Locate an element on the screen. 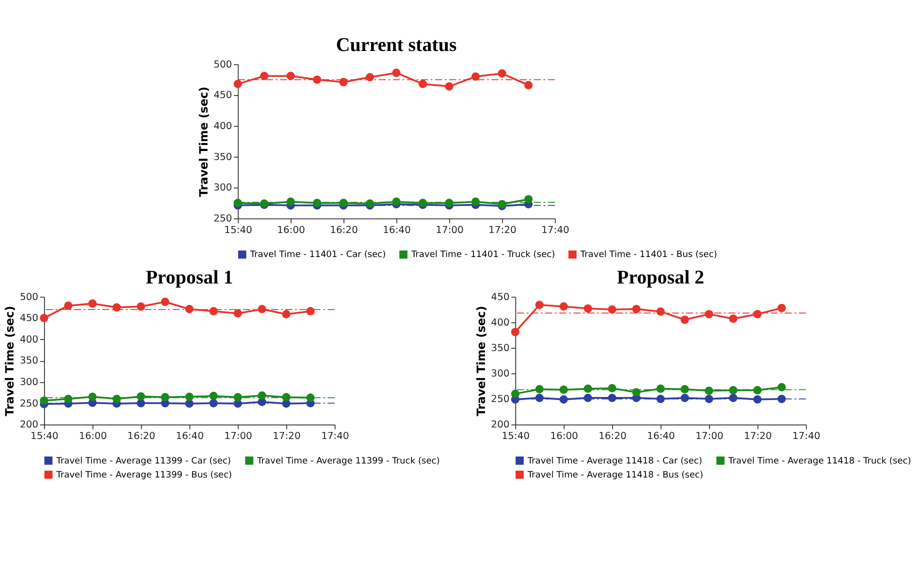  legend-label: Travel Time - Average 11399 - Bus (sec) is located at coordinates (143, 475).